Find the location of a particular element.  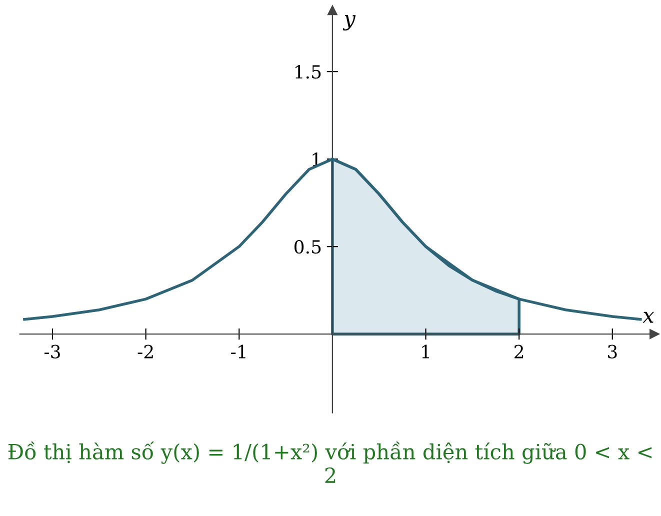

y-tick-label: 0.5 is located at coordinates (307, 247).